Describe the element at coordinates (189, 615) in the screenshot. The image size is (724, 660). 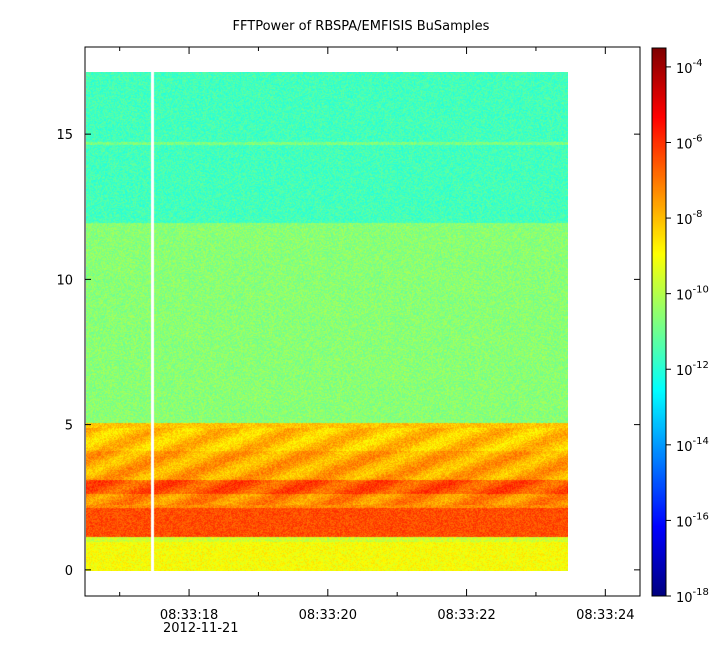
I see `x-tick-label: 08:33:18` at that location.